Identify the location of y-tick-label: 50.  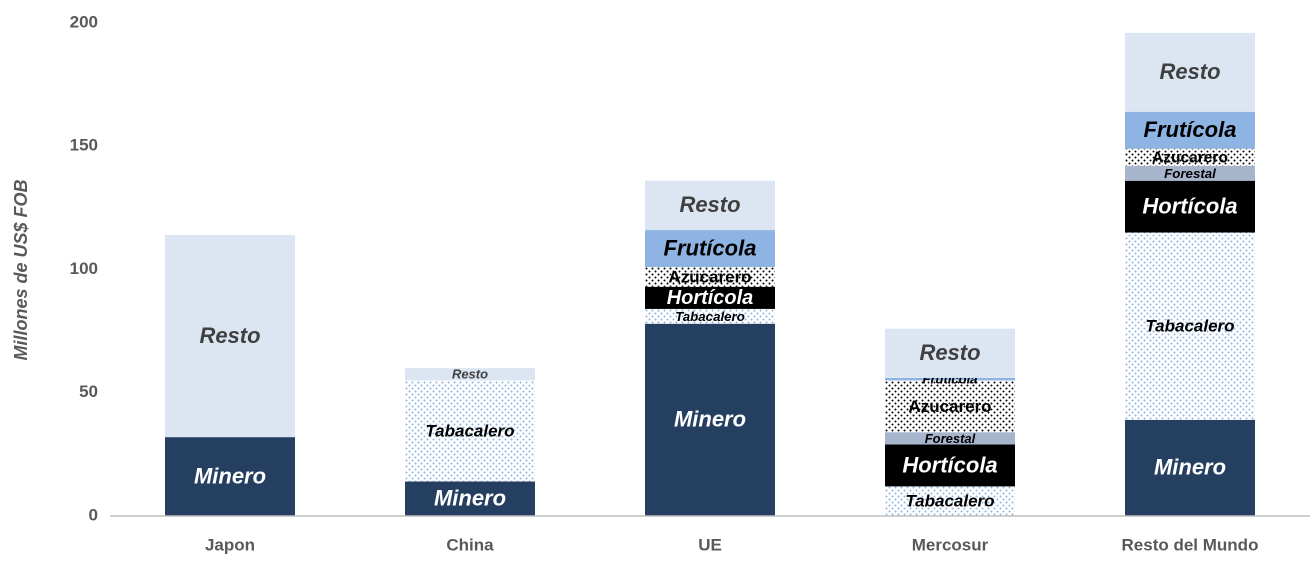
(88, 391).